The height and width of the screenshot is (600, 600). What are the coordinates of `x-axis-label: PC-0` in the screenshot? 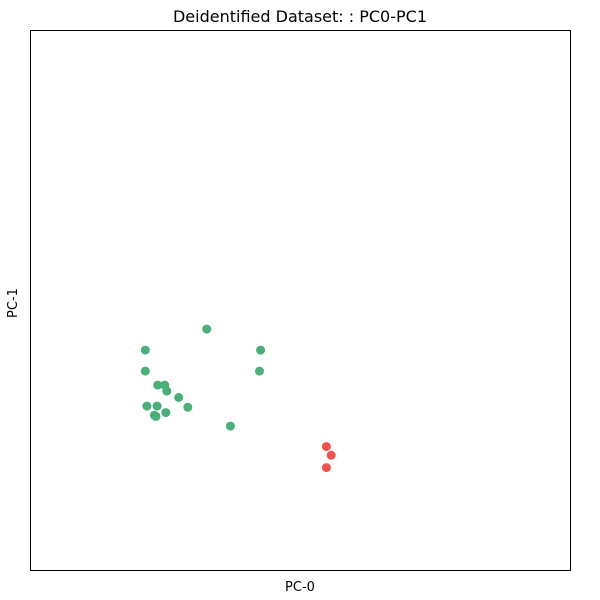 It's located at (300, 587).